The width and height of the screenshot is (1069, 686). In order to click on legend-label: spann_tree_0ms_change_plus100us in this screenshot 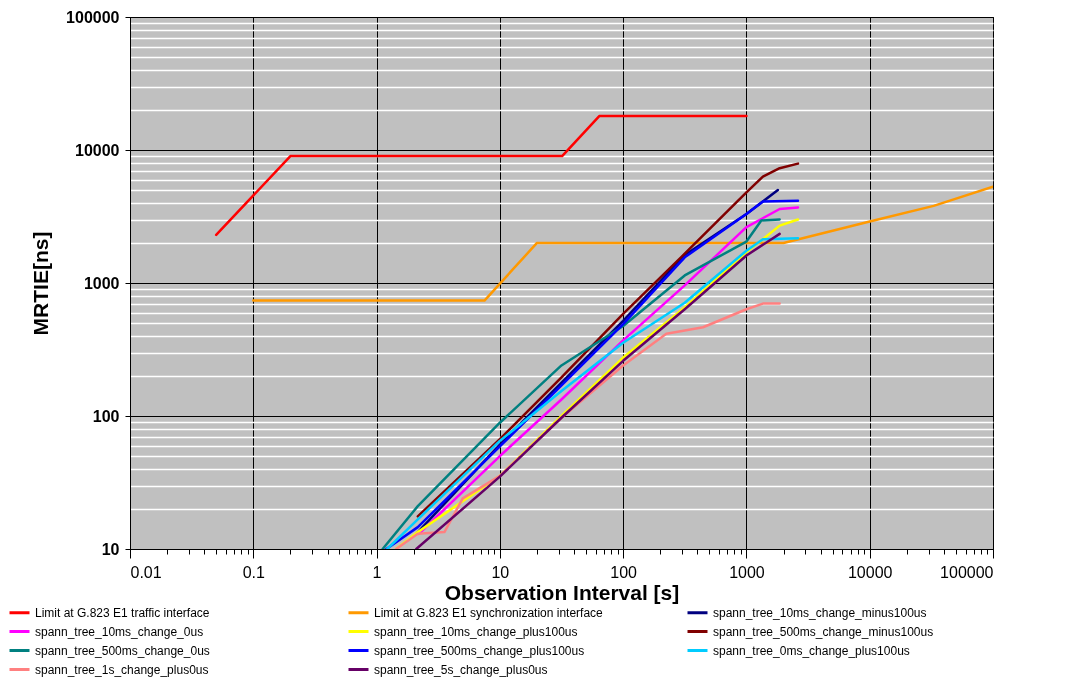, I will do `click(811, 650)`.